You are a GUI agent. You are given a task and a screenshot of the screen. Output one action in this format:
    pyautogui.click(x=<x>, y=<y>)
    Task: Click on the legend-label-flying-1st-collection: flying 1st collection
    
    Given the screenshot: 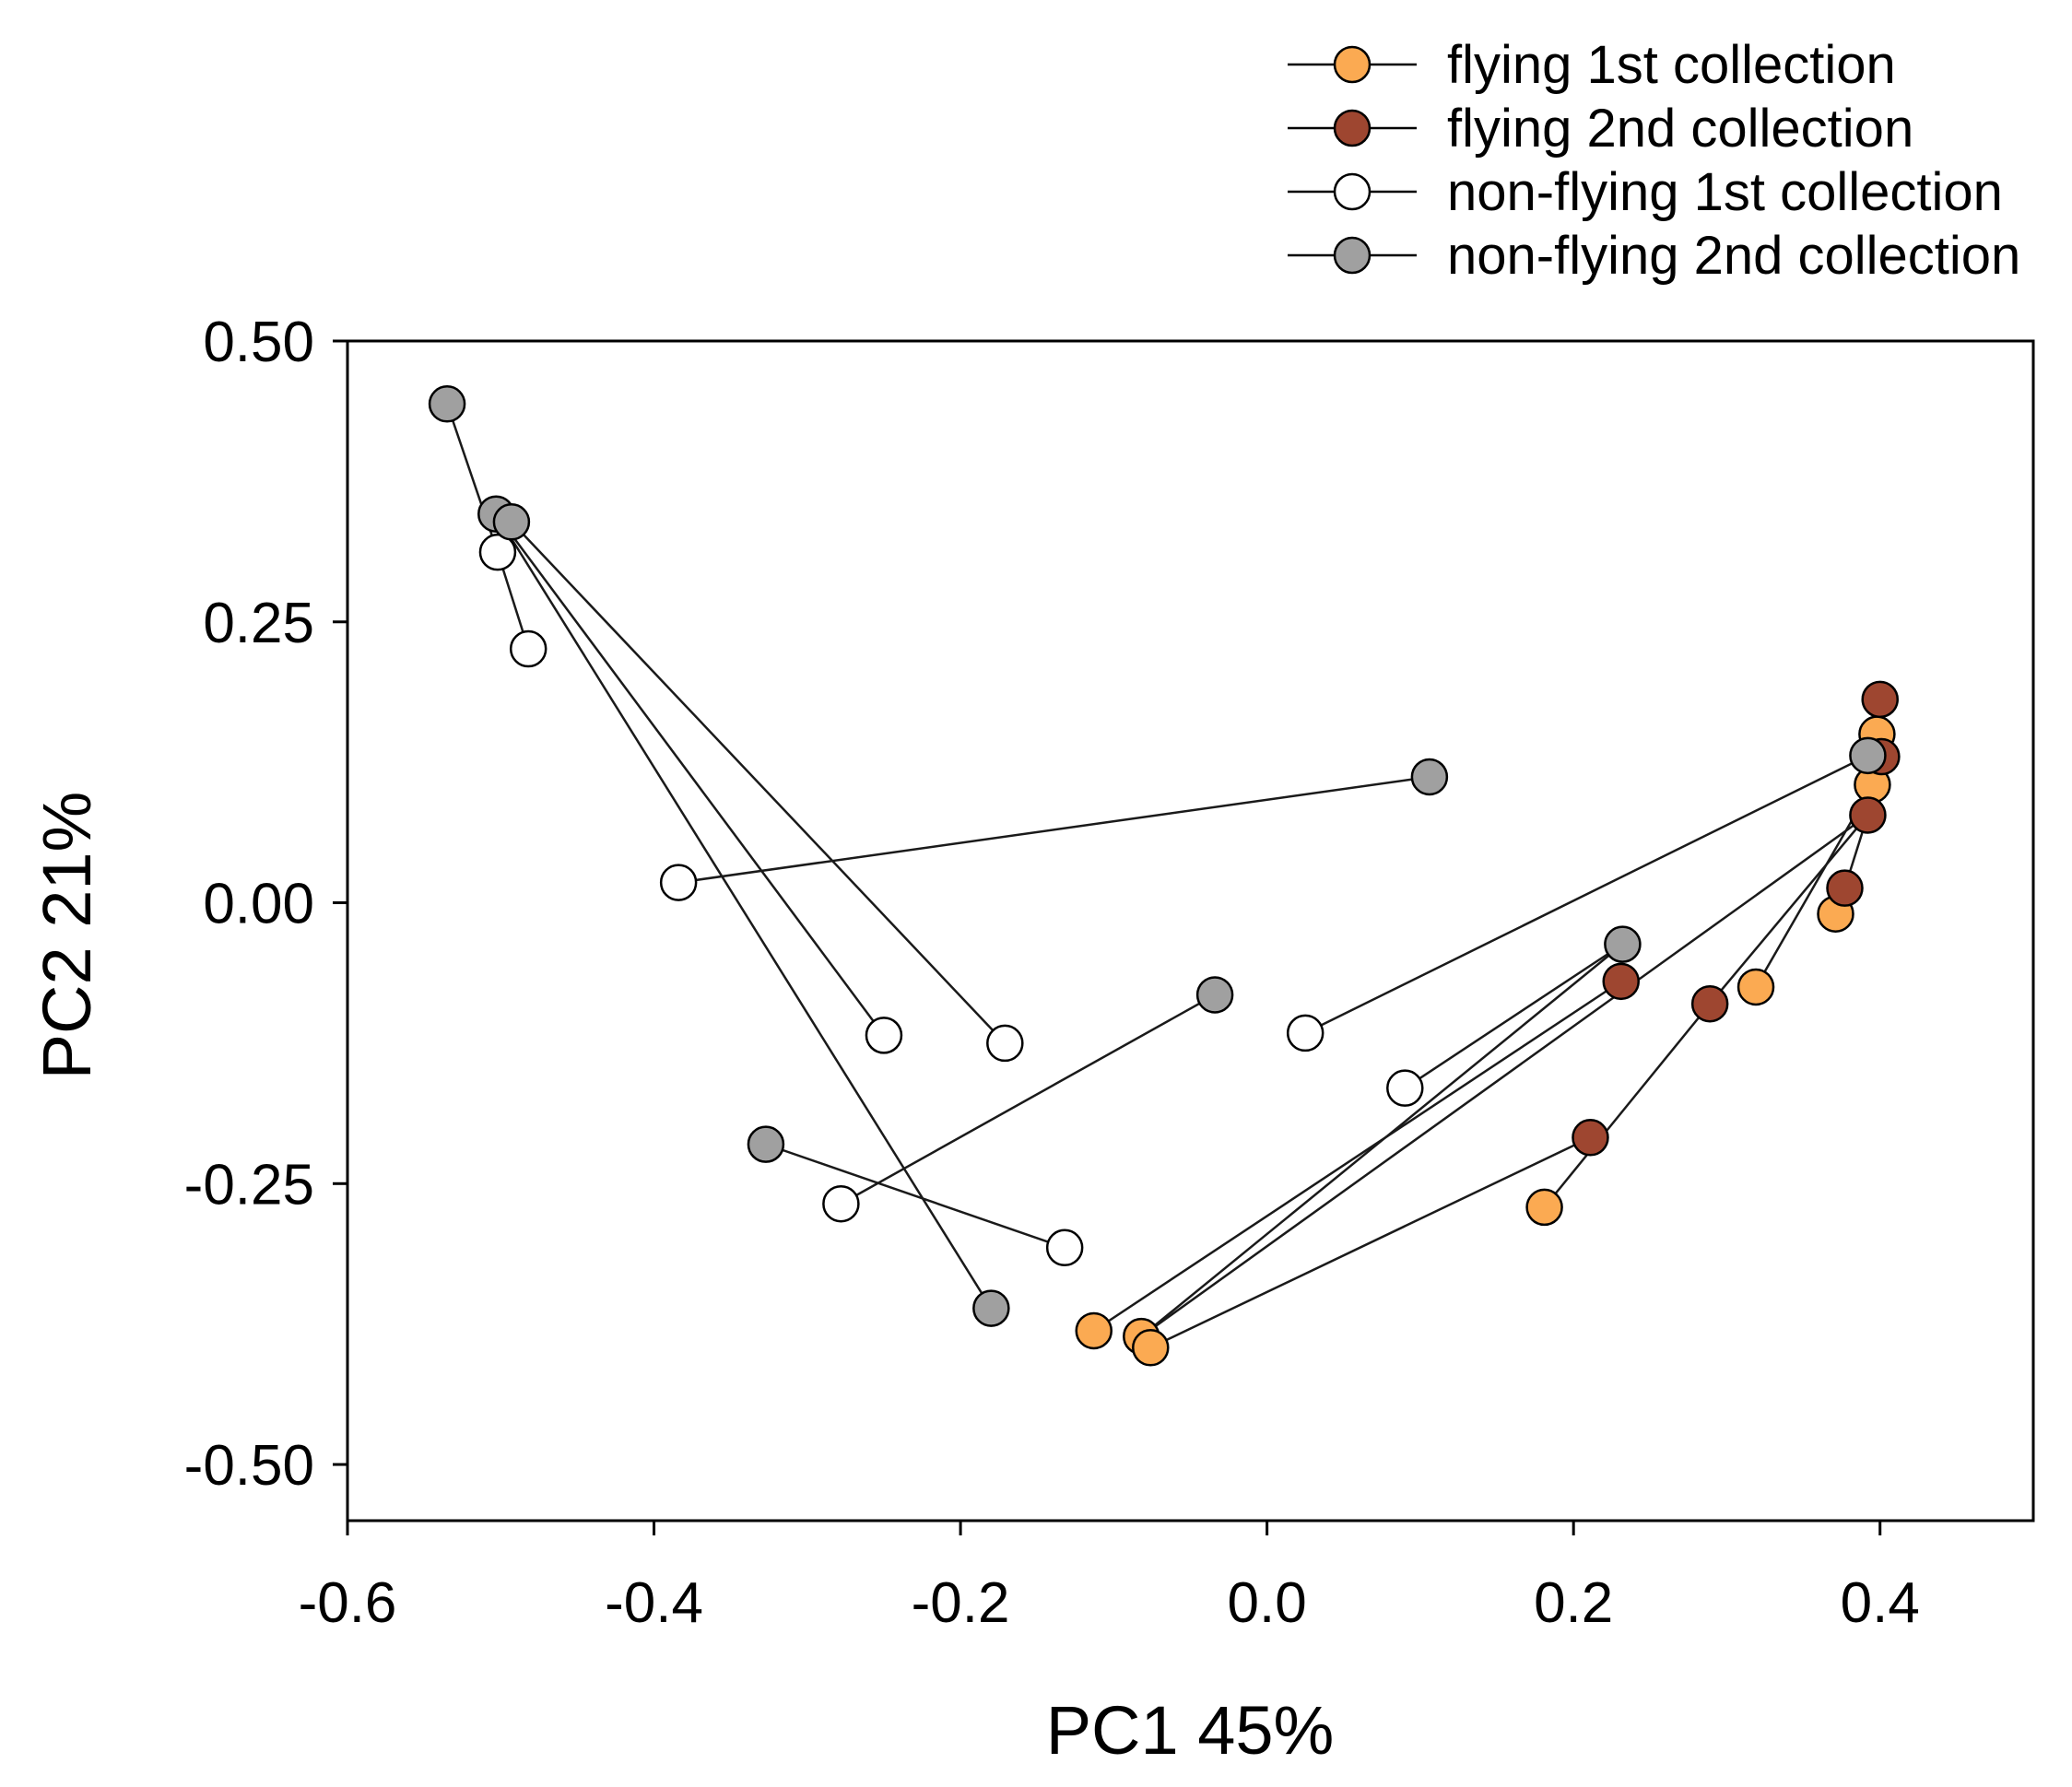 What is the action you would take?
    pyautogui.click(x=1671, y=65)
    